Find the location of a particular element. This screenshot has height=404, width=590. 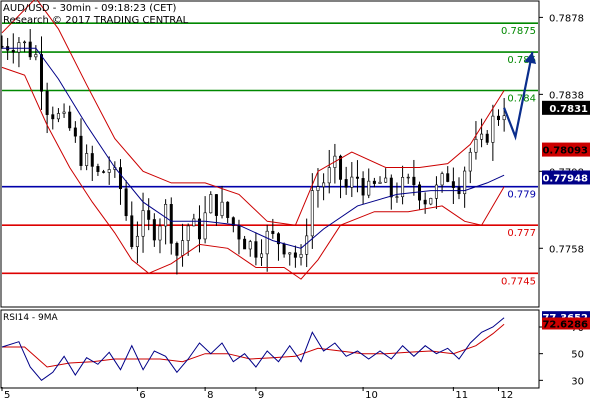

forecast-arrow-line is located at coordinates (518, 96).